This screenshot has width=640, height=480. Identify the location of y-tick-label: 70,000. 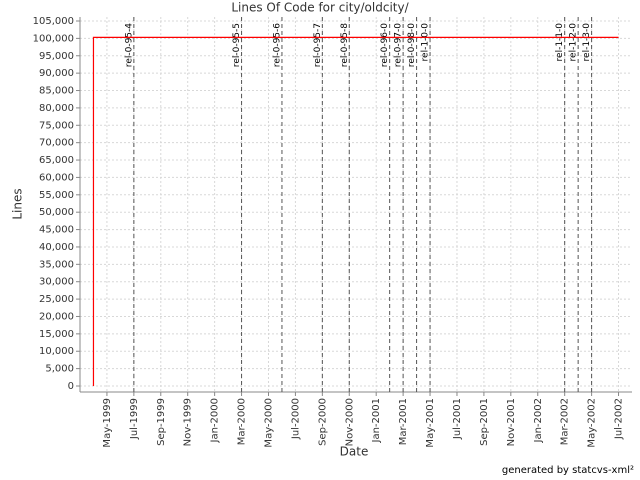
(56, 143).